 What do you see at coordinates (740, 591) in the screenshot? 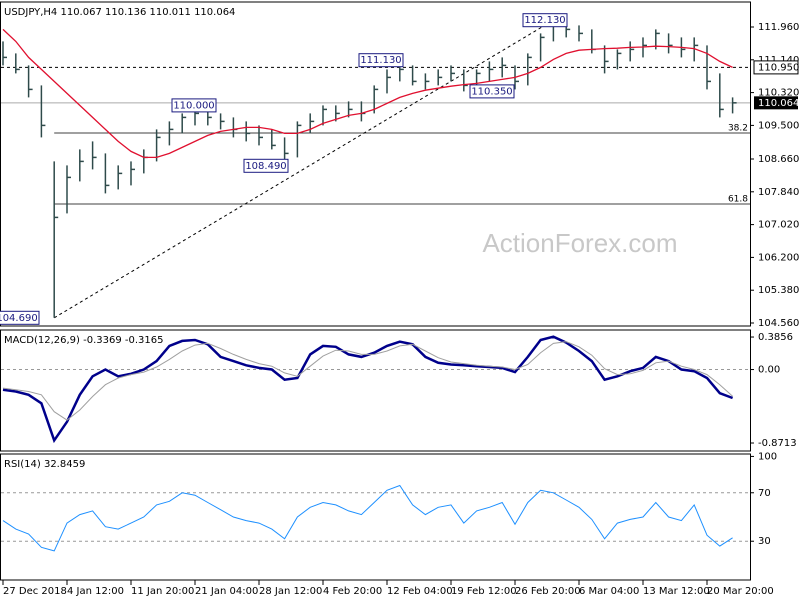
I see `x-tick-label: 20 Mar 20:00` at bounding box center [740, 591].